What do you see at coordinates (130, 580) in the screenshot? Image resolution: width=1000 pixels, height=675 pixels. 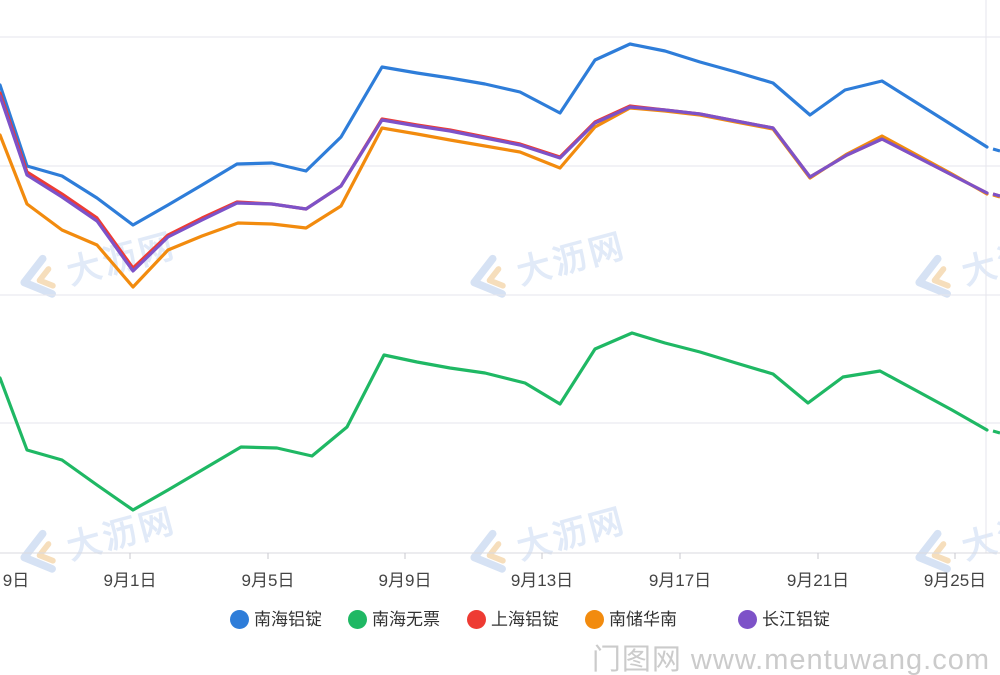 I see `x-axis-label: 9月1日` at bounding box center [130, 580].